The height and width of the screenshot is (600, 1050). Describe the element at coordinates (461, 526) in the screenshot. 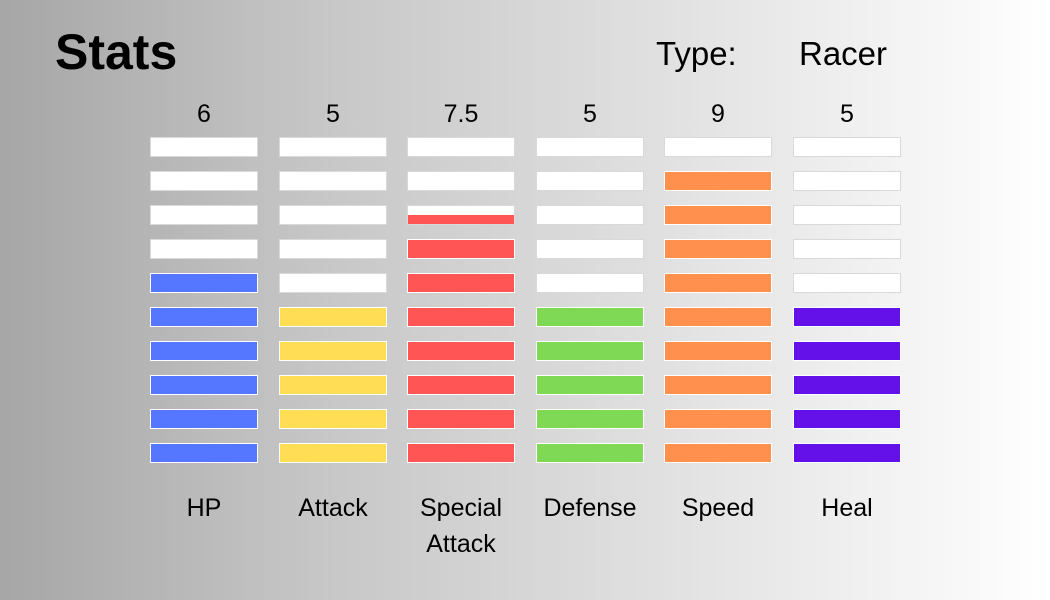

I see `stat-label-special-attack: Special Attack` at that location.